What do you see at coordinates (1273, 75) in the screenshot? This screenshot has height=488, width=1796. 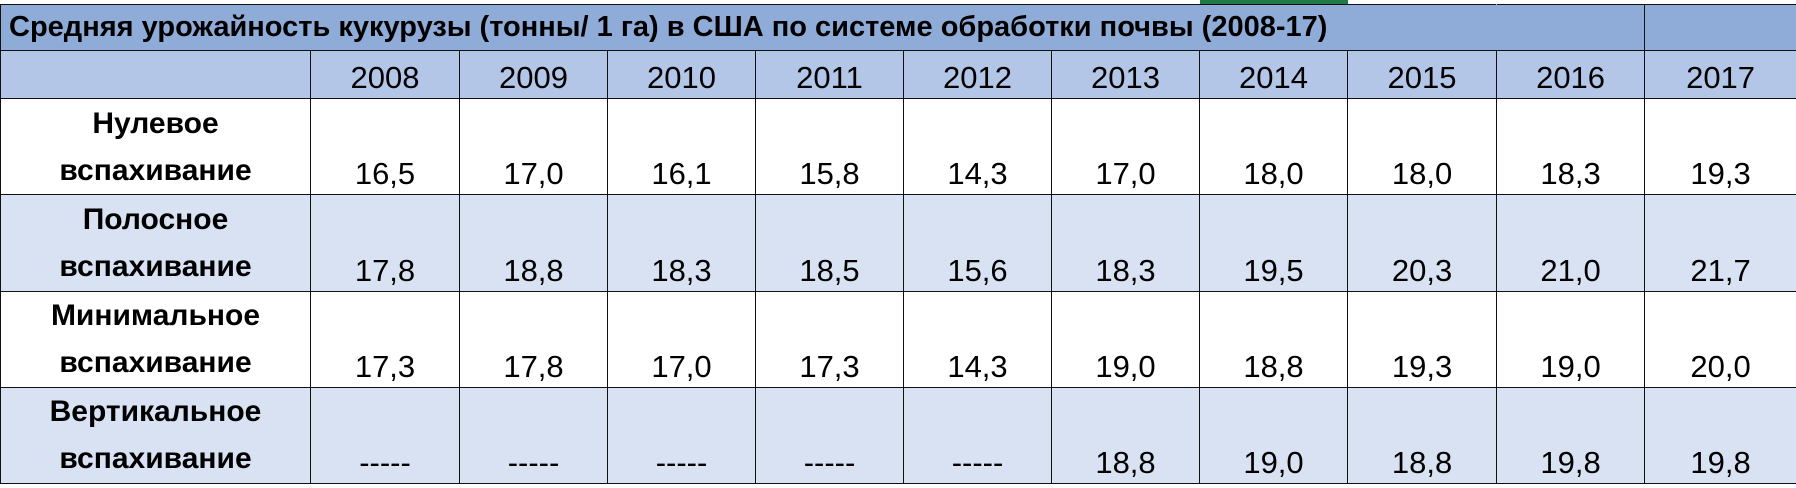 I see `year-header: 2014` at bounding box center [1273, 75].